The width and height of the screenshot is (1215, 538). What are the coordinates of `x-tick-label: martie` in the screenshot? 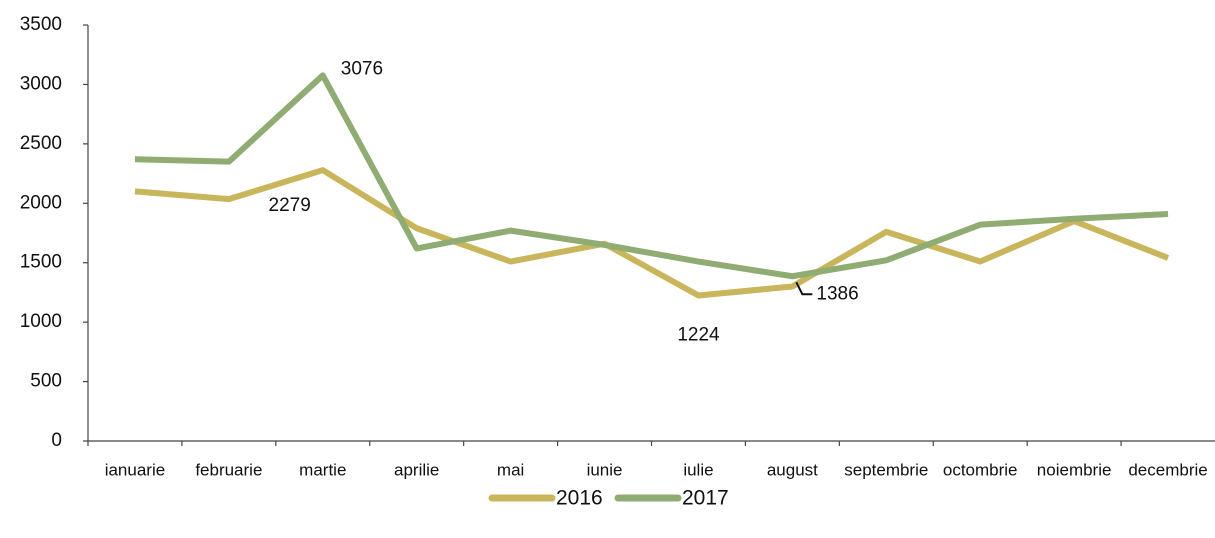 It's located at (322, 469).